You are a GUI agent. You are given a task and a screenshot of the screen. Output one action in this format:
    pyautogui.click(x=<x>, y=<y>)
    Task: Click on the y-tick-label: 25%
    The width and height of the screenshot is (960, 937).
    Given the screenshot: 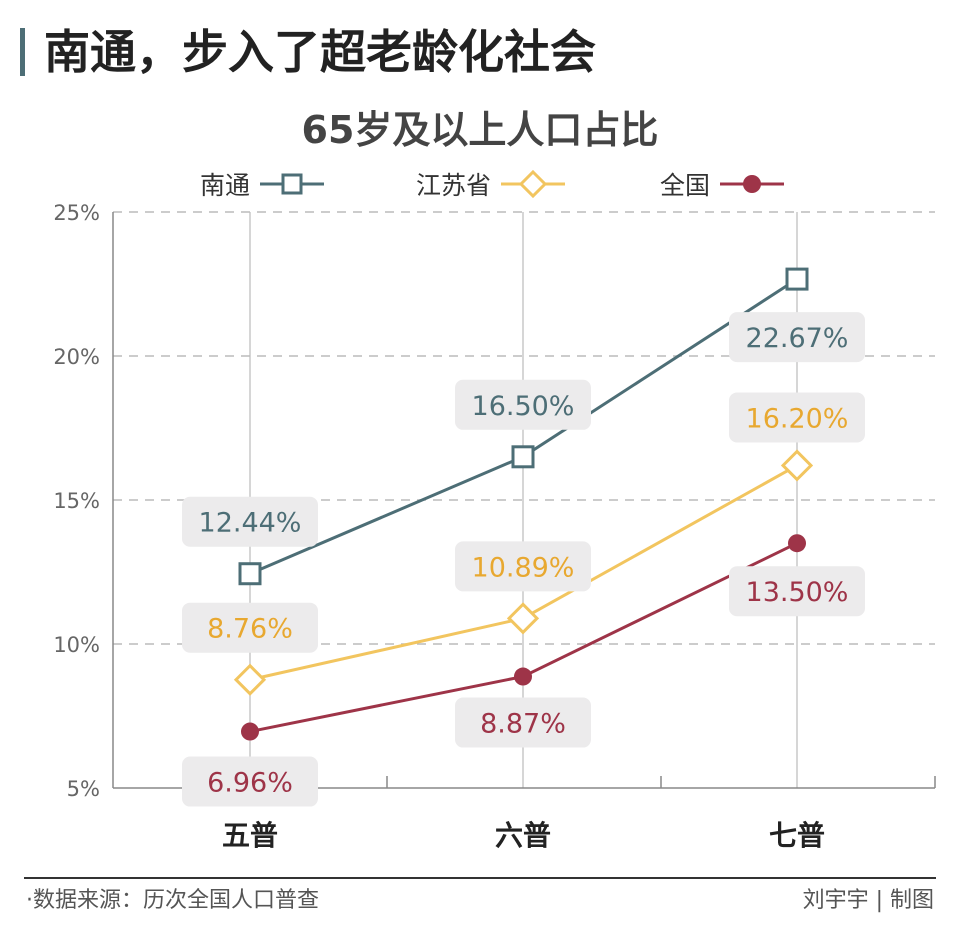 What is the action you would take?
    pyautogui.click(x=76, y=213)
    